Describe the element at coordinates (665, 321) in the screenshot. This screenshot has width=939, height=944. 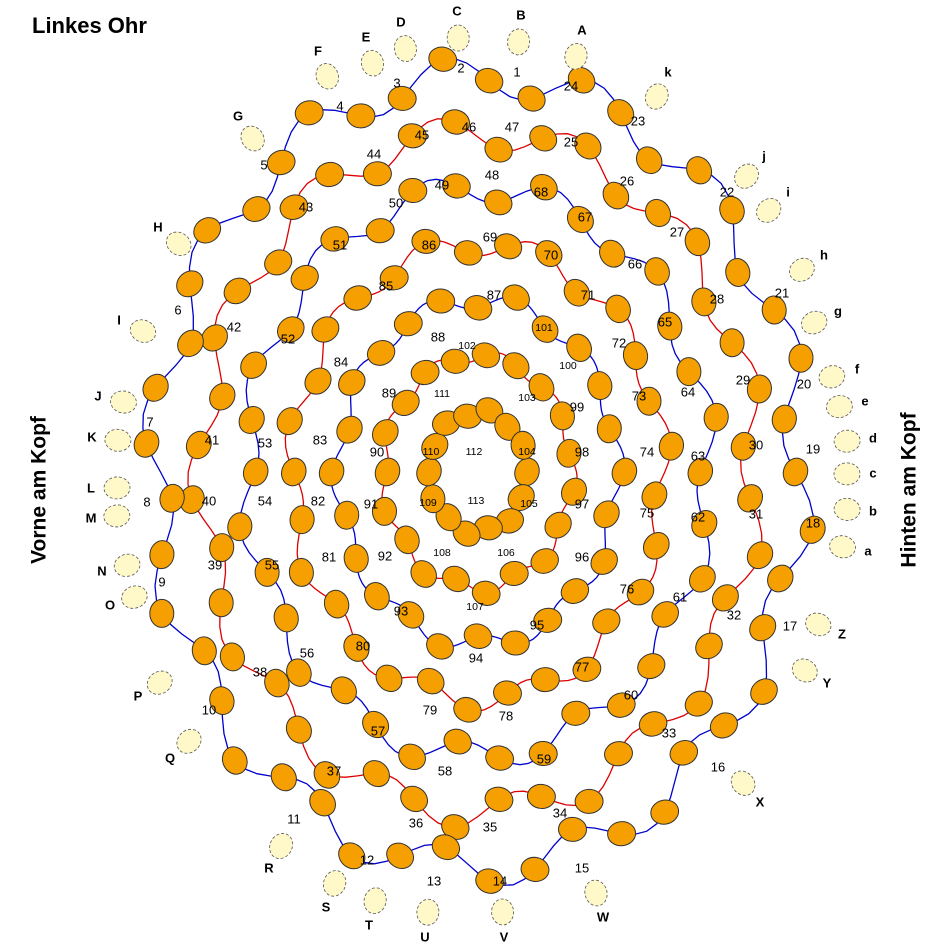
I see `point-label: 65` at that location.